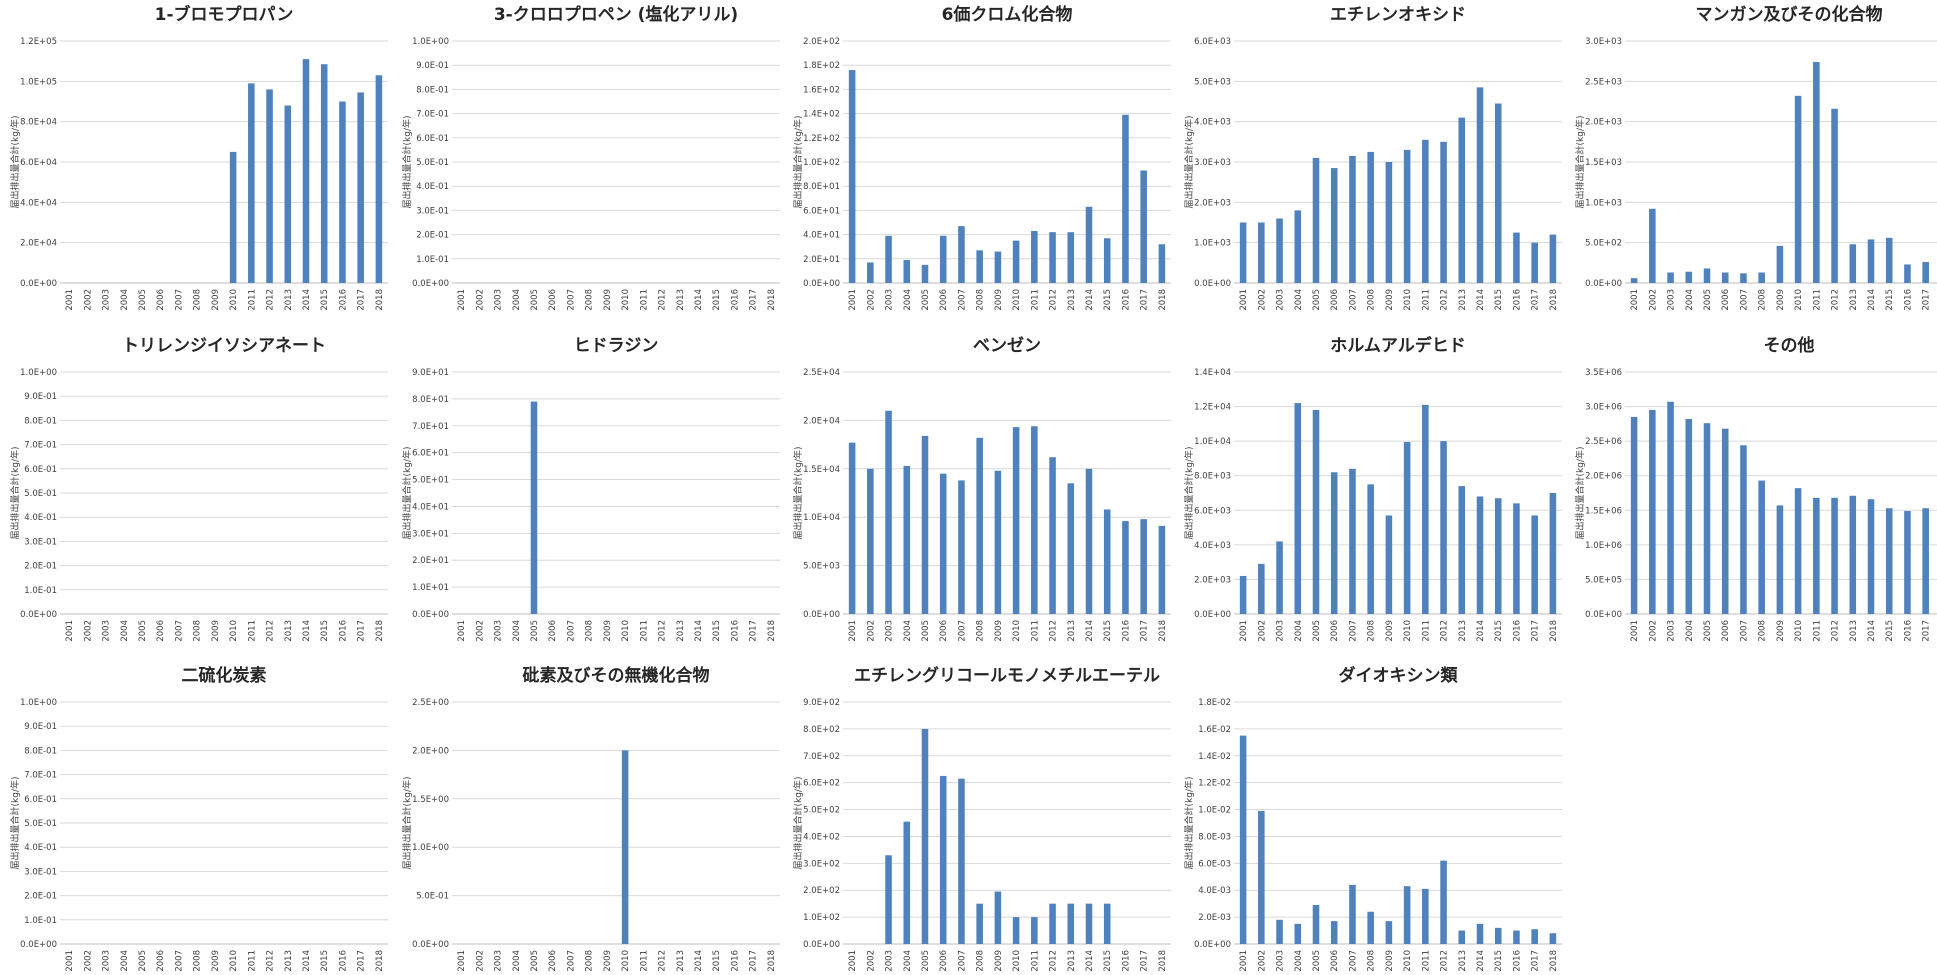 This screenshot has width=1937, height=975. Describe the element at coordinates (1212, 442) in the screenshot. I see `y-tick-label: 1.0E+04` at that location.